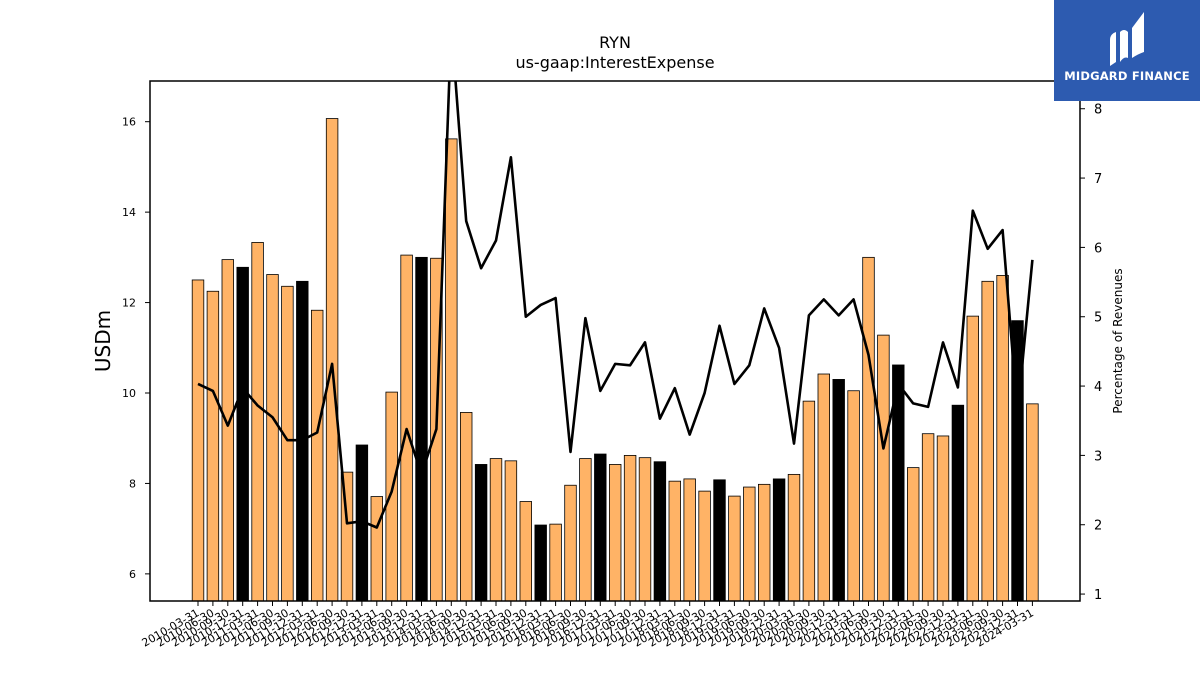 This screenshot has height=675, width=1200. I want to click on brand-name: MIDGARD FINANCE, so click(1127, 76).